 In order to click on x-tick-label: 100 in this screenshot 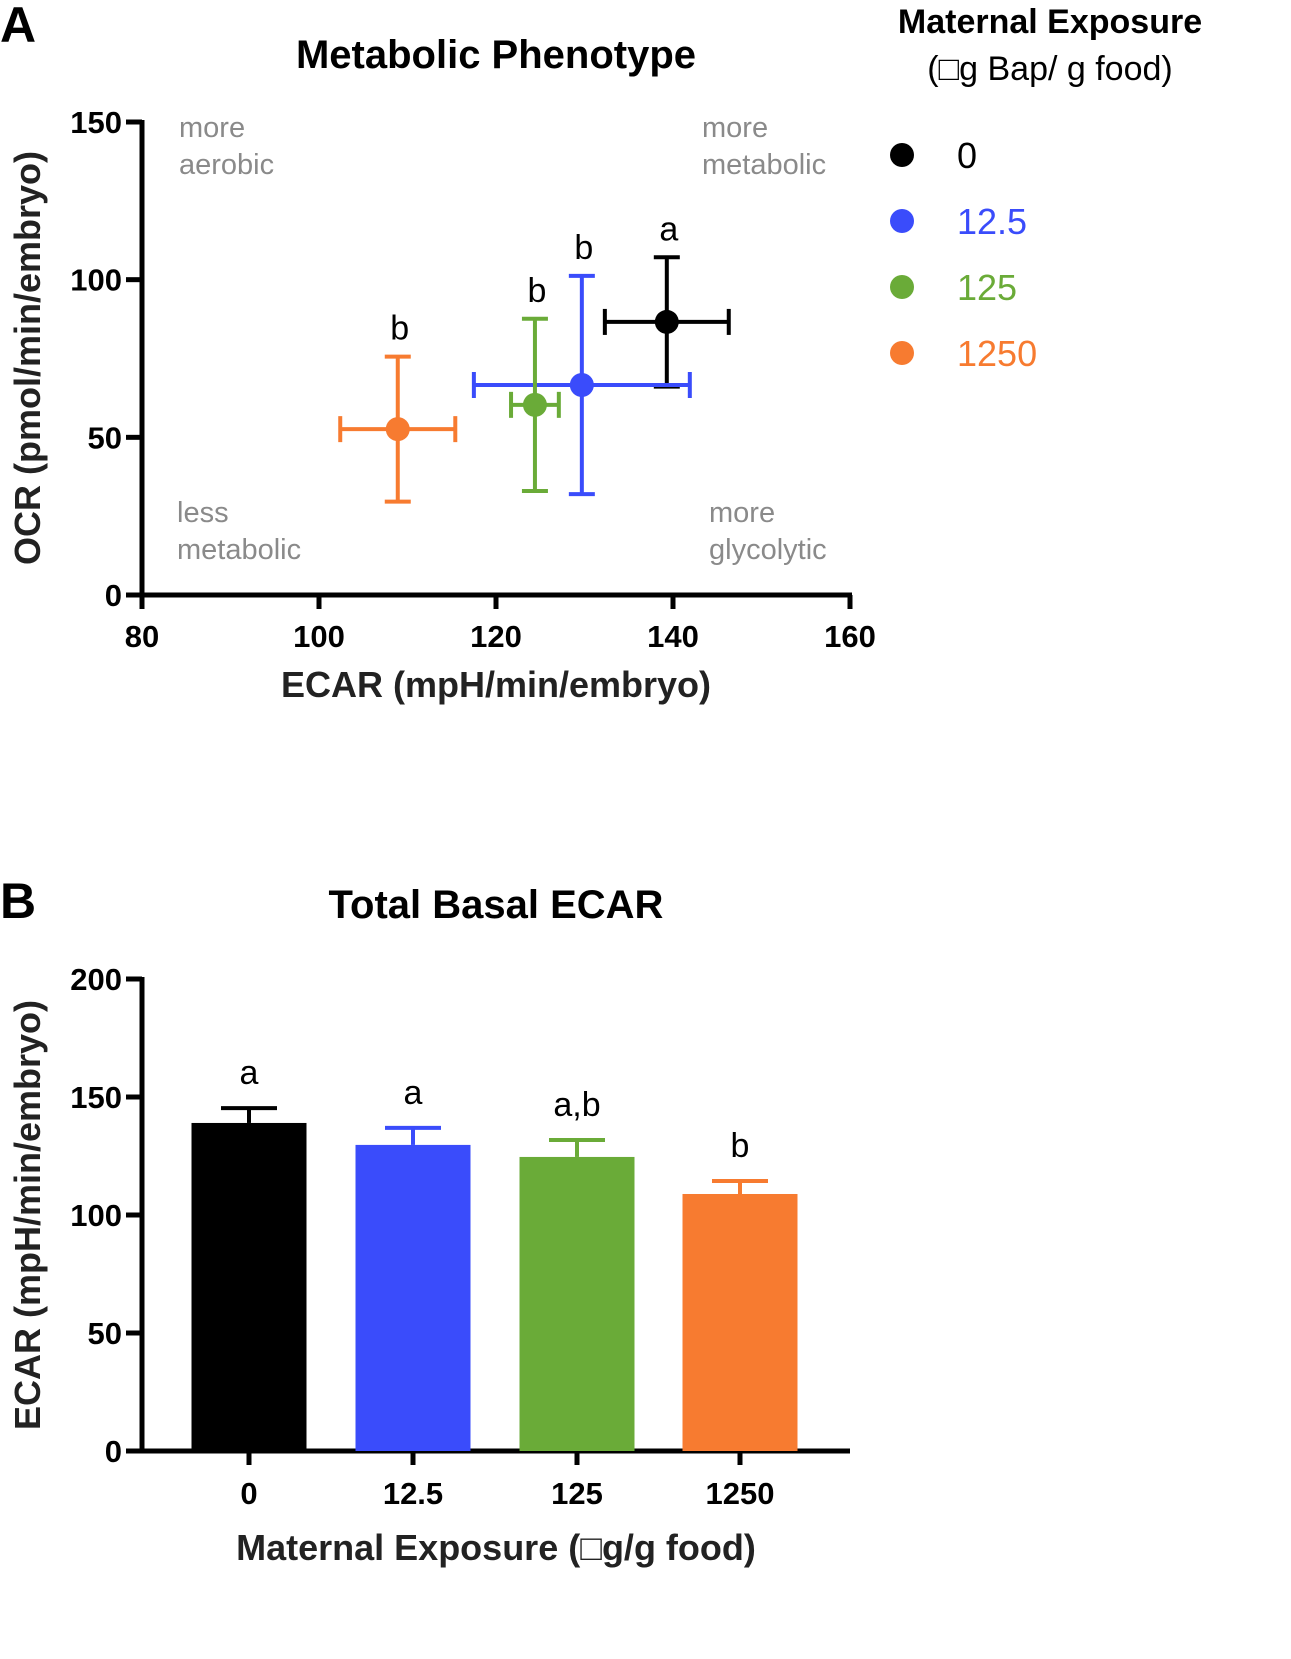, I will do `click(319, 636)`.